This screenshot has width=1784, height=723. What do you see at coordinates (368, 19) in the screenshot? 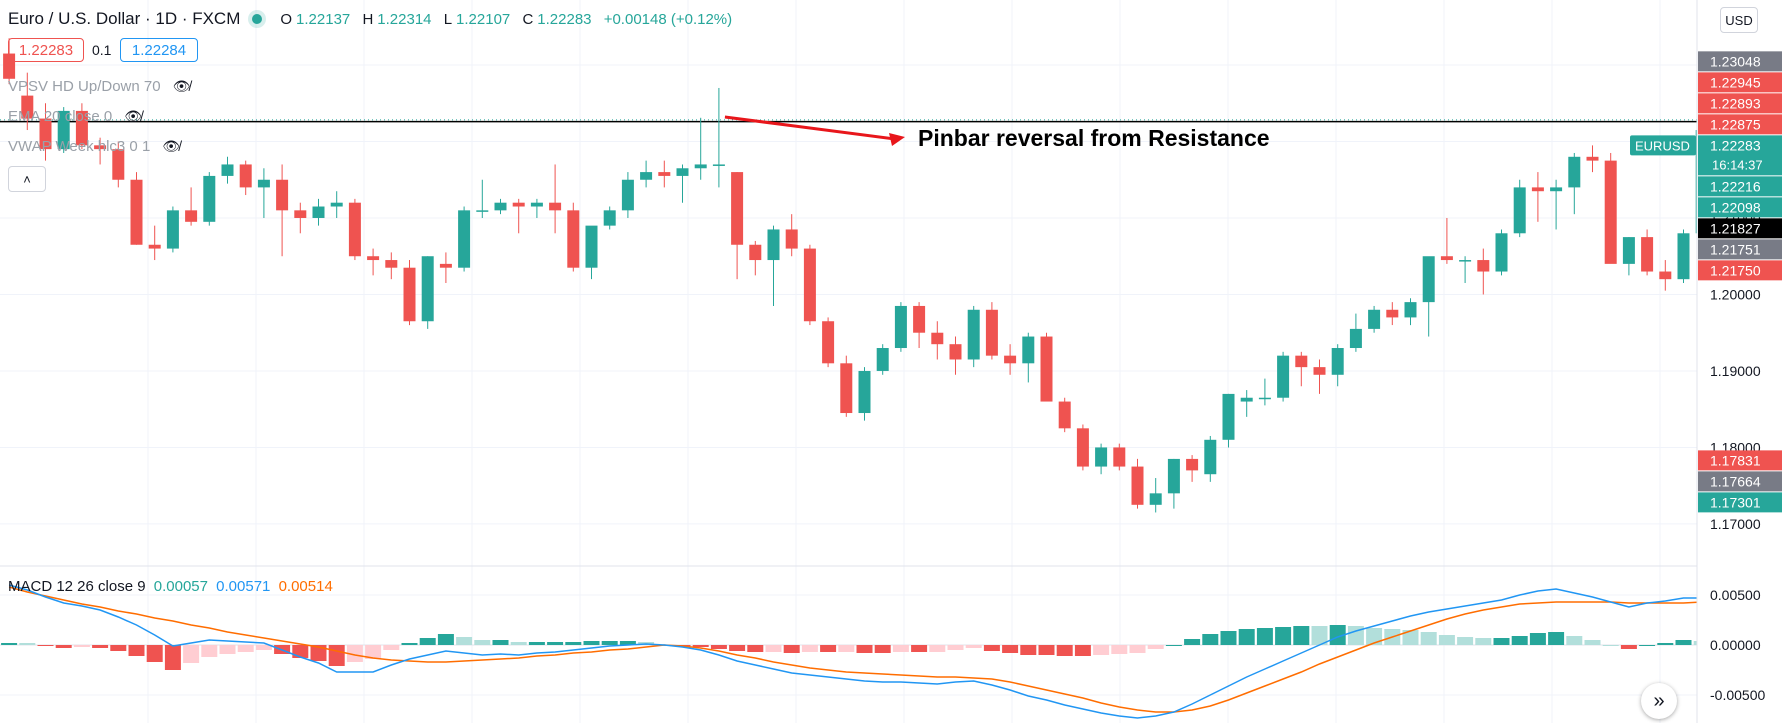
I see `high-label: H` at bounding box center [368, 19].